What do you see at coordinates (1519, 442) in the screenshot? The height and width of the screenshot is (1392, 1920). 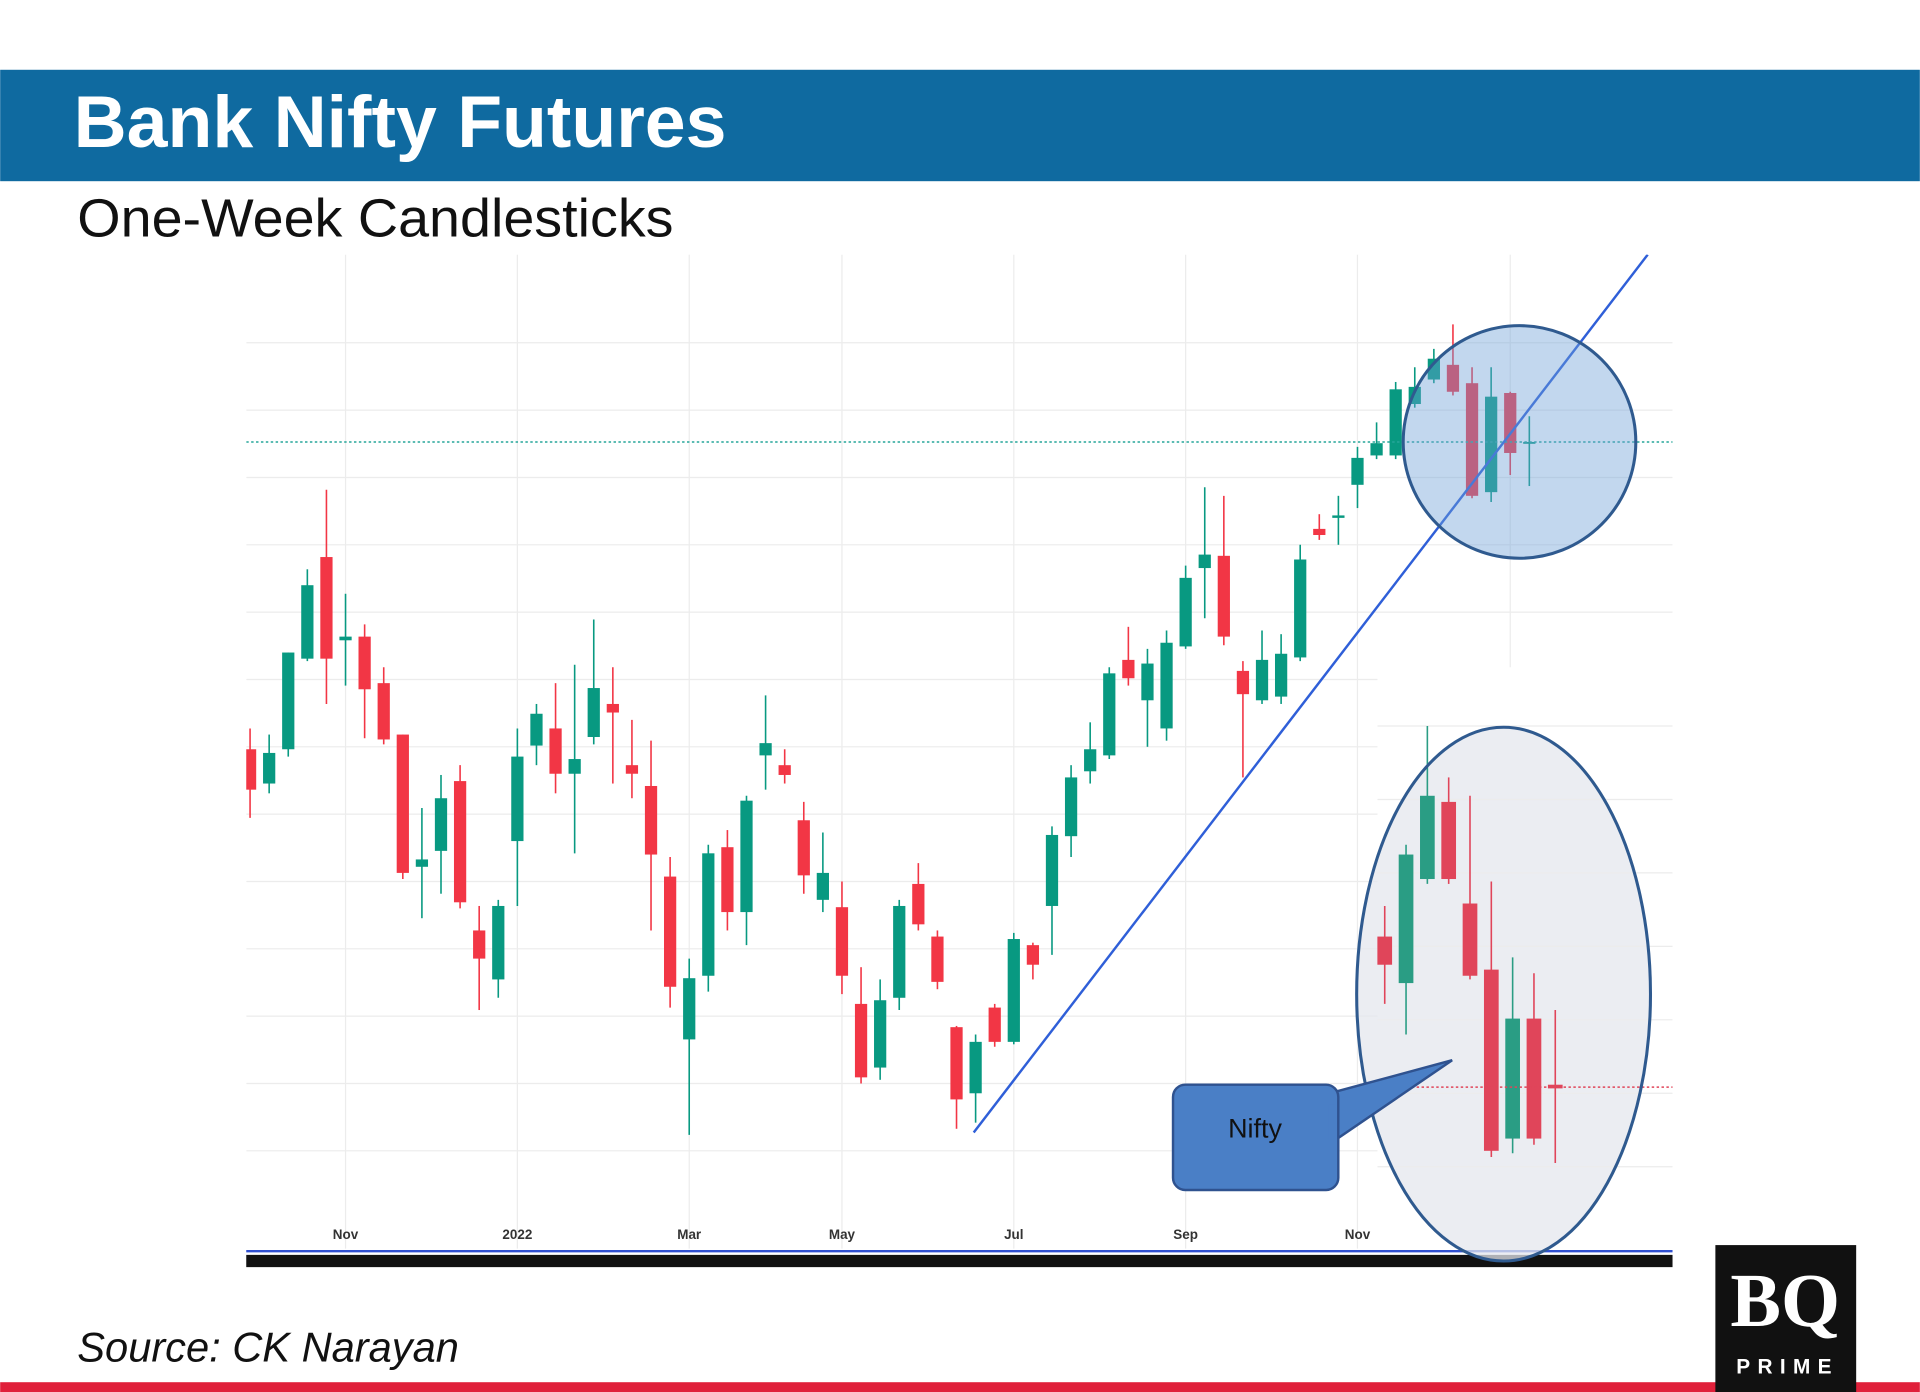 I see `highlight-circle` at bounding box center [1519, 442].